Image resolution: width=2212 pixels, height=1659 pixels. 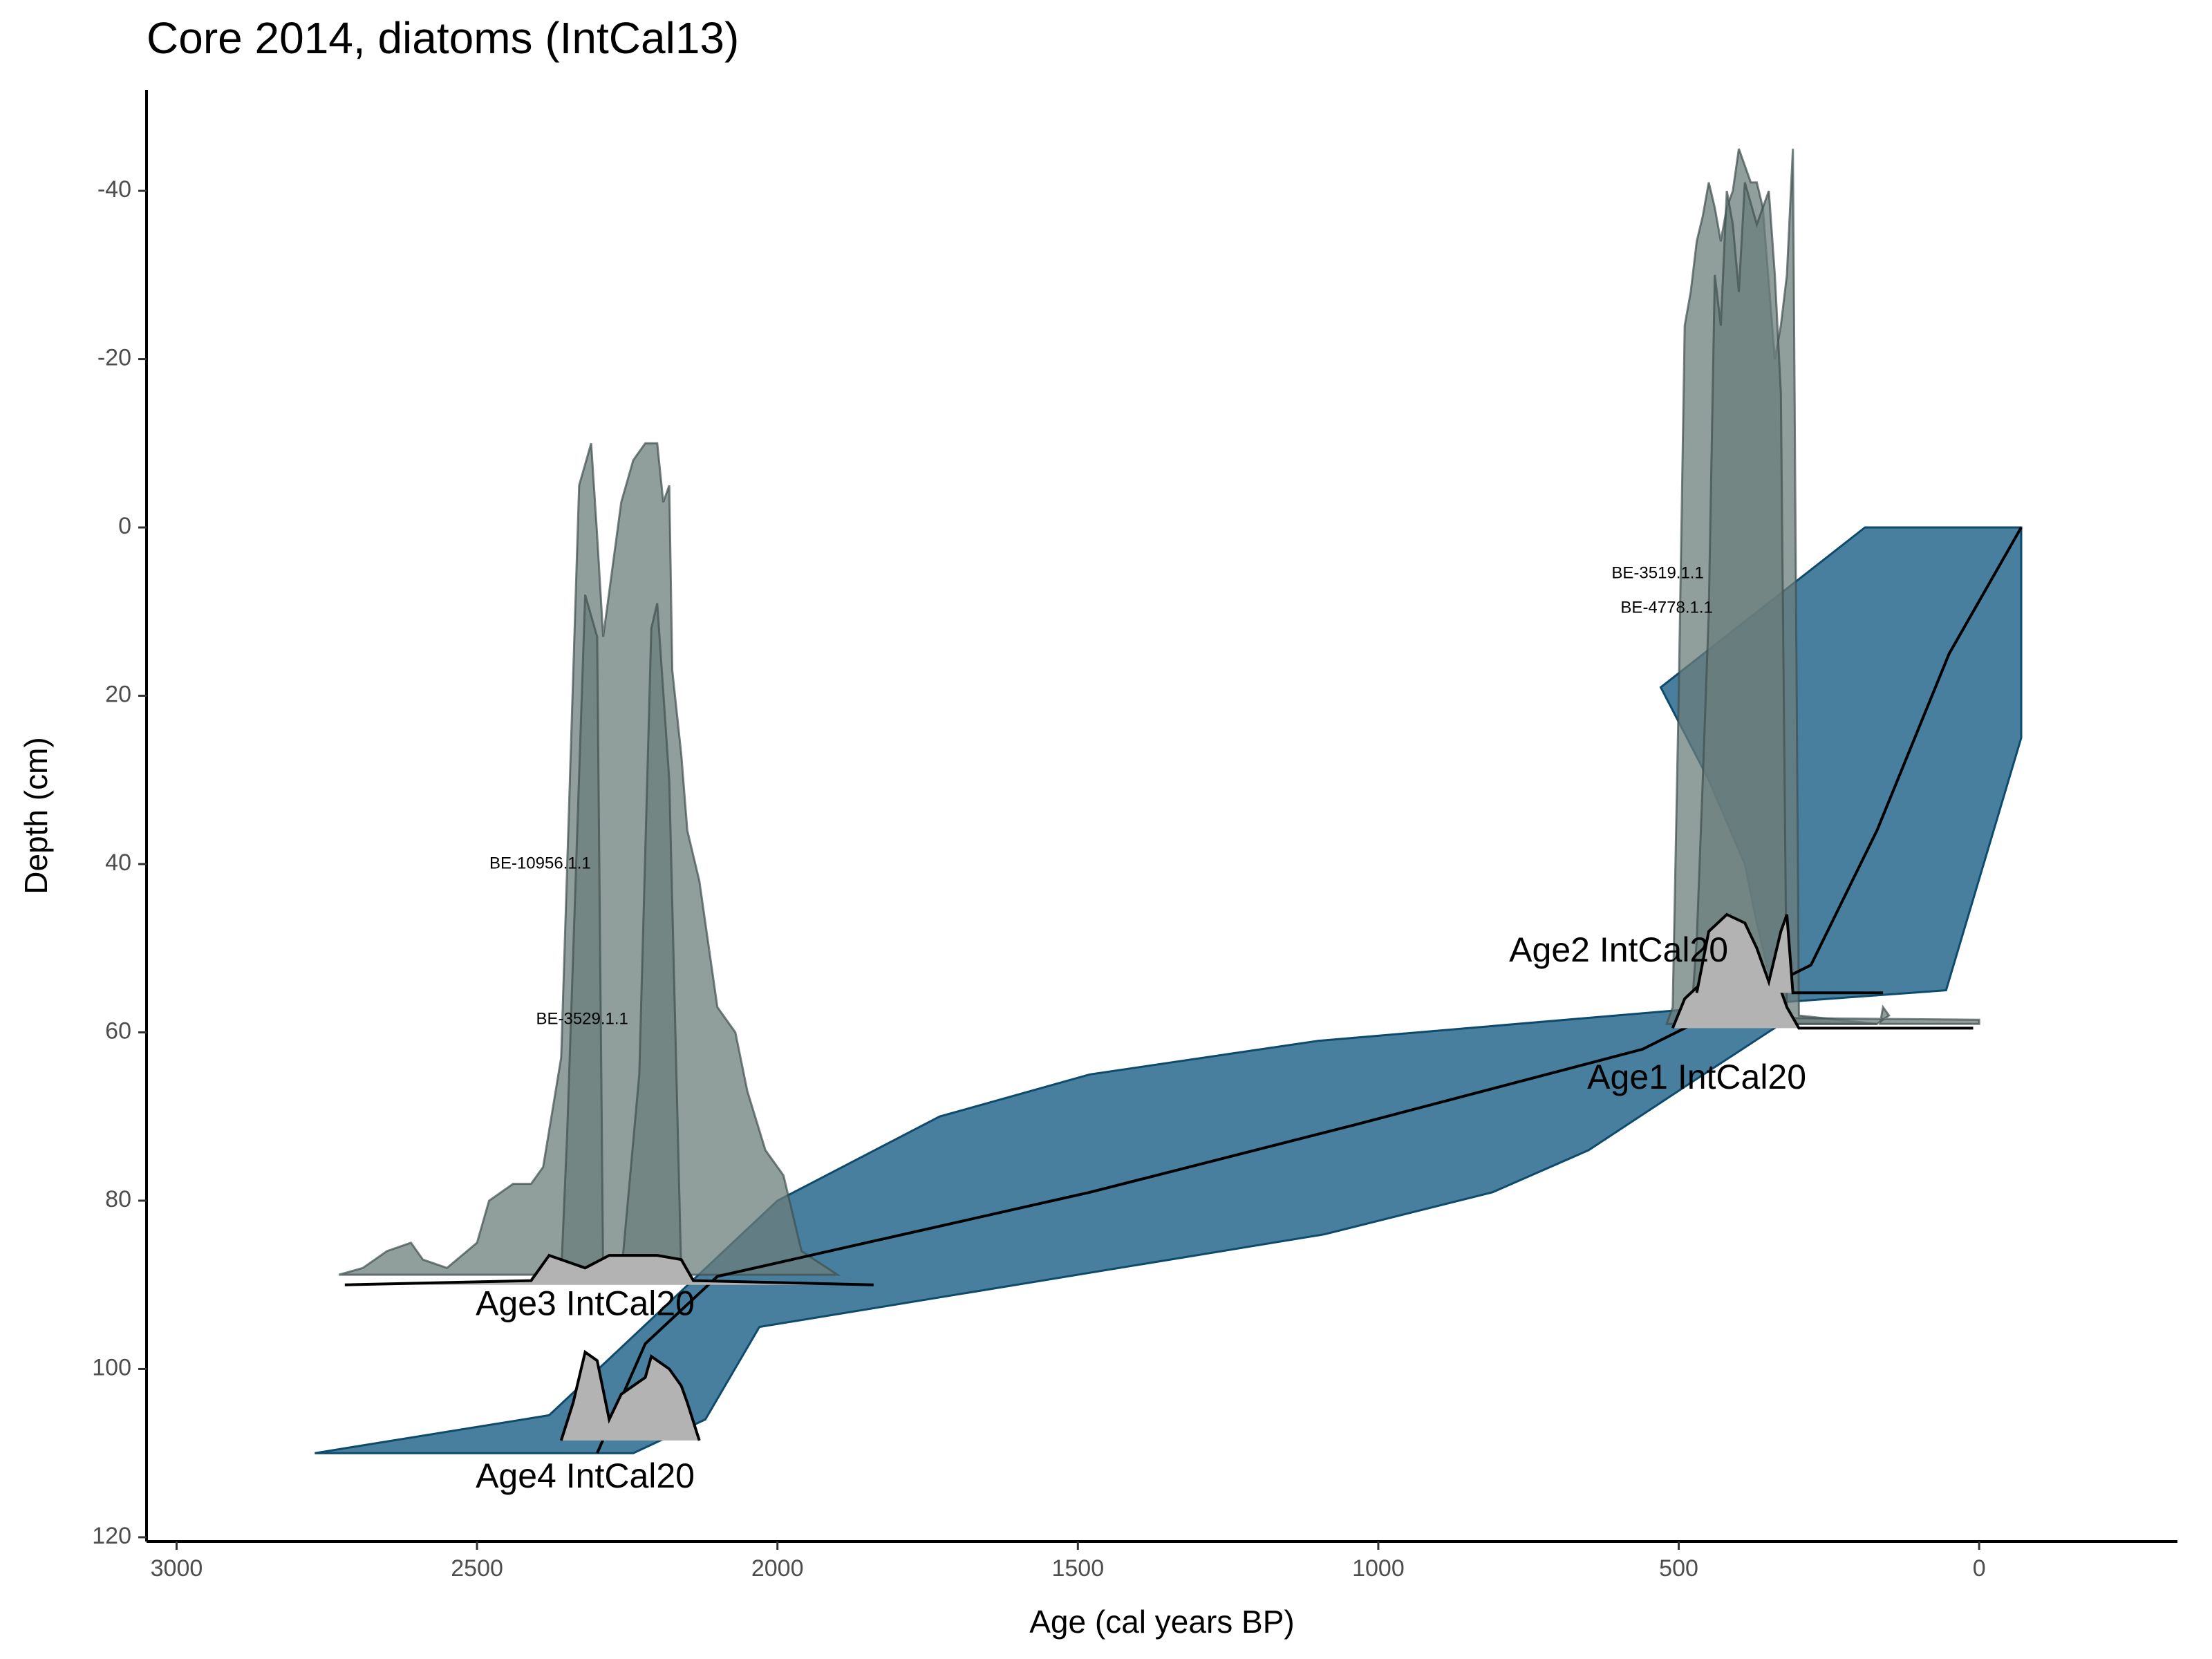 I want to click on y-axis-title: Depth (cm), so click(x=36, y=815).